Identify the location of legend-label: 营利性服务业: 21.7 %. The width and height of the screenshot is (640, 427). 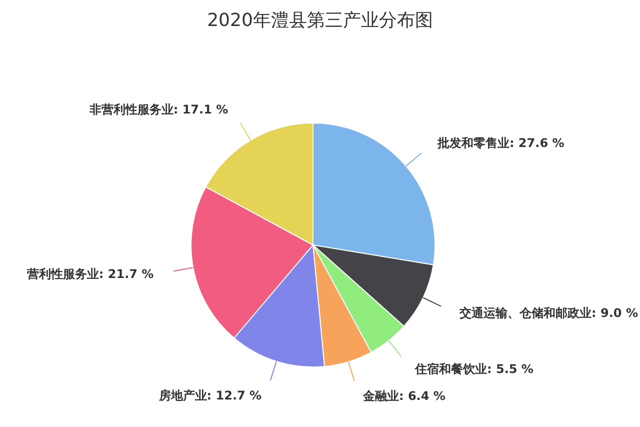
(90, 274).